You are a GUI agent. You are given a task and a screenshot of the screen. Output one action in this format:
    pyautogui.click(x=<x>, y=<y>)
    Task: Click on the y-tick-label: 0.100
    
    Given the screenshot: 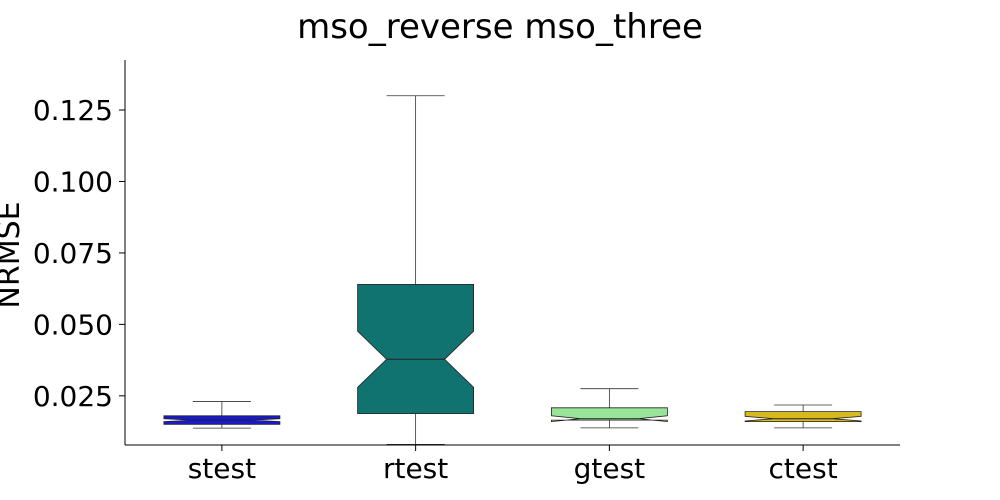 What is the action you would take?
    pyautogui.click(x=73, y=181)
    